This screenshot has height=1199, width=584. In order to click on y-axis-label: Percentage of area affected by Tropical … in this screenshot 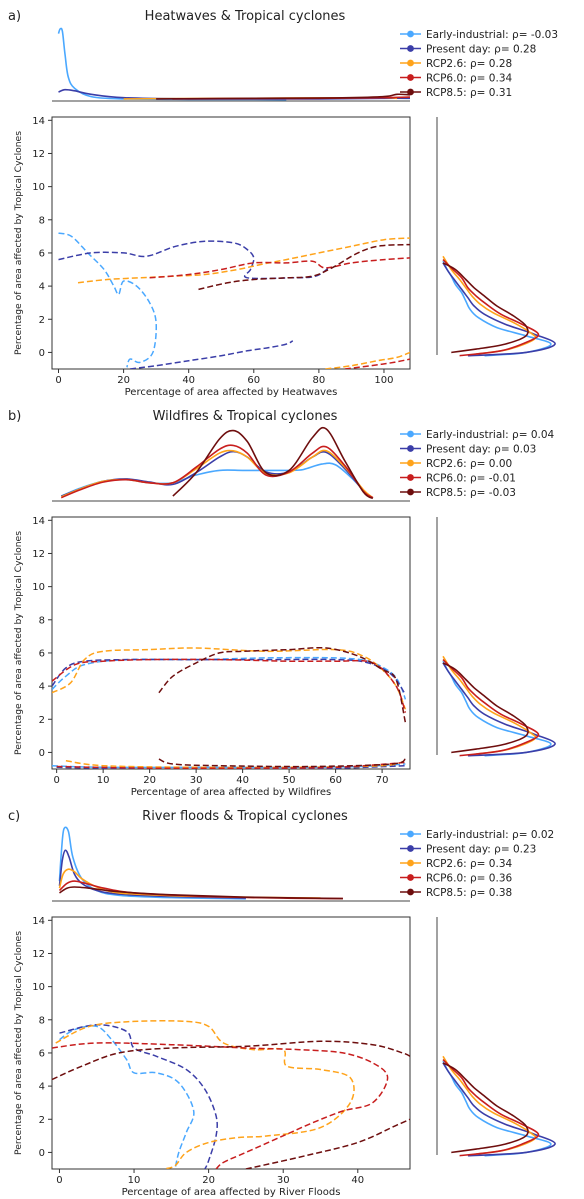, I will do `click(18, 643)`.